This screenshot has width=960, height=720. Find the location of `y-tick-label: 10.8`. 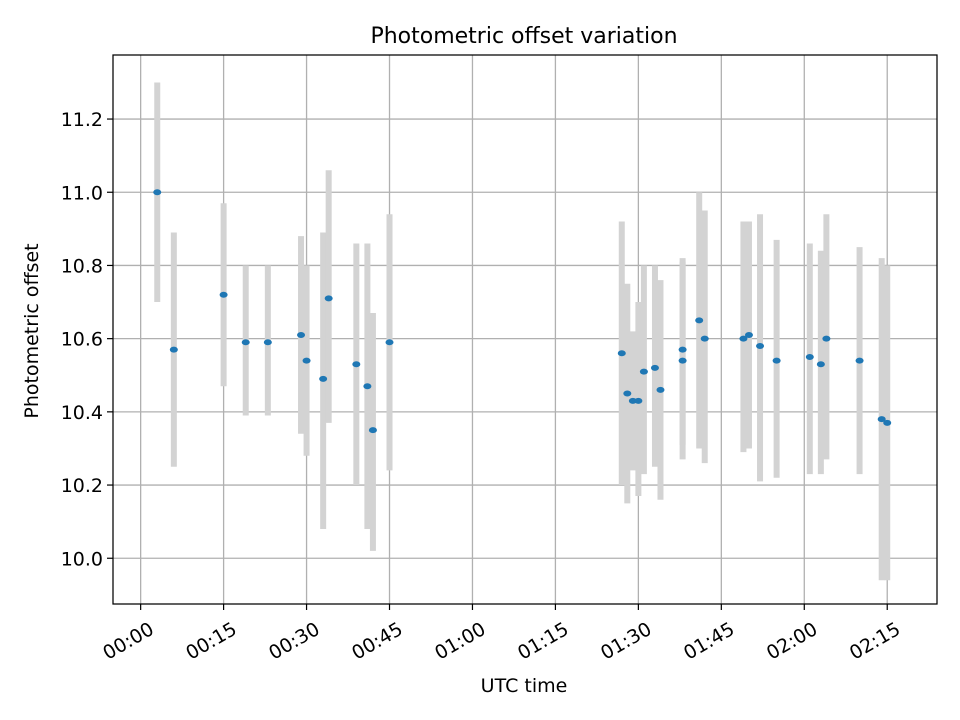

y-tick-label: 10.8 is located at coordinates (82, 266).